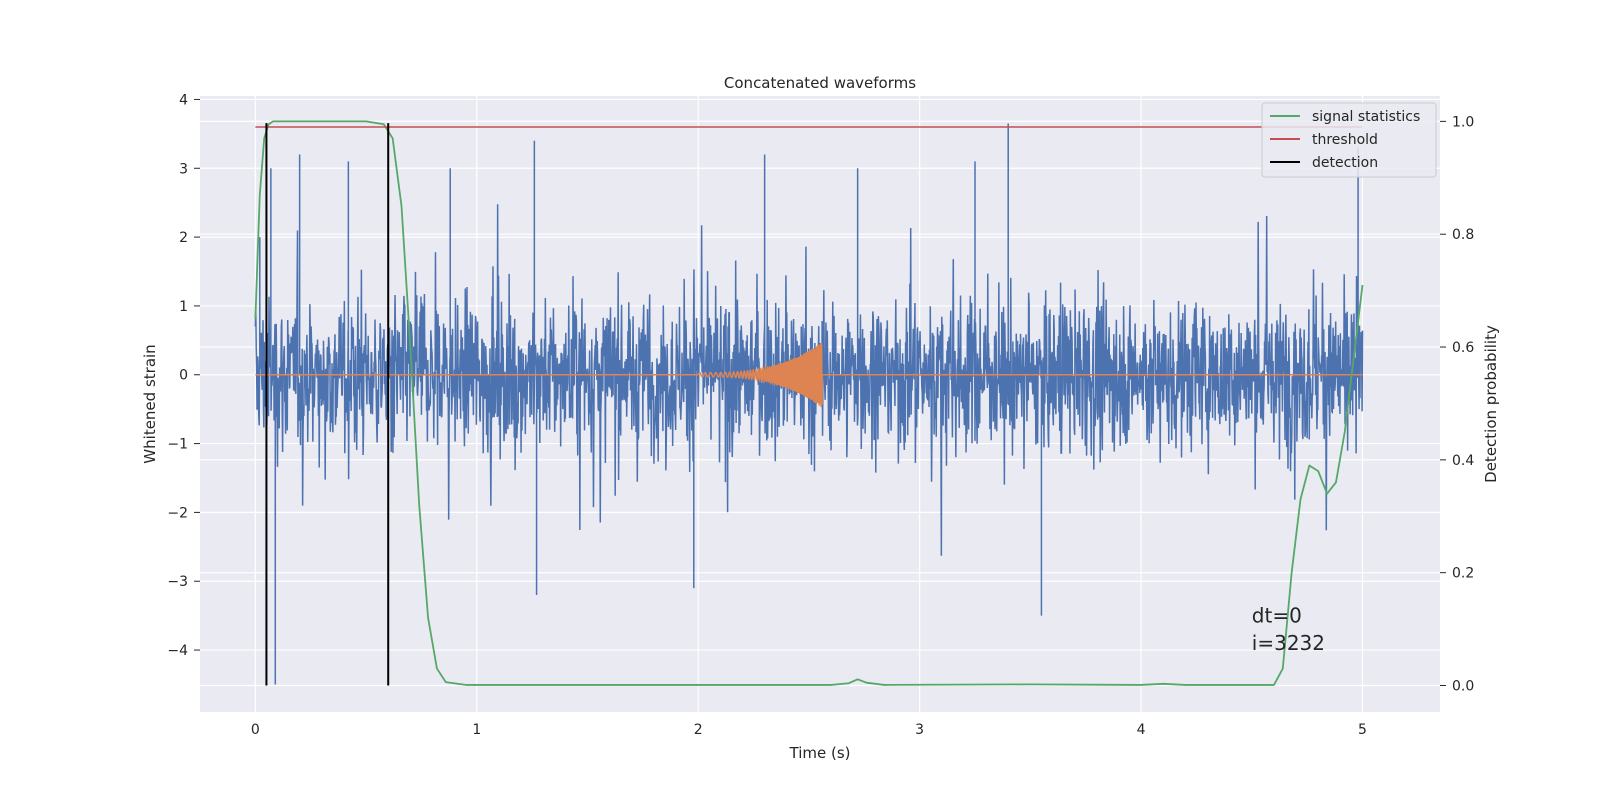  I want to click on x-tick-label: 0, so click(255, 730).